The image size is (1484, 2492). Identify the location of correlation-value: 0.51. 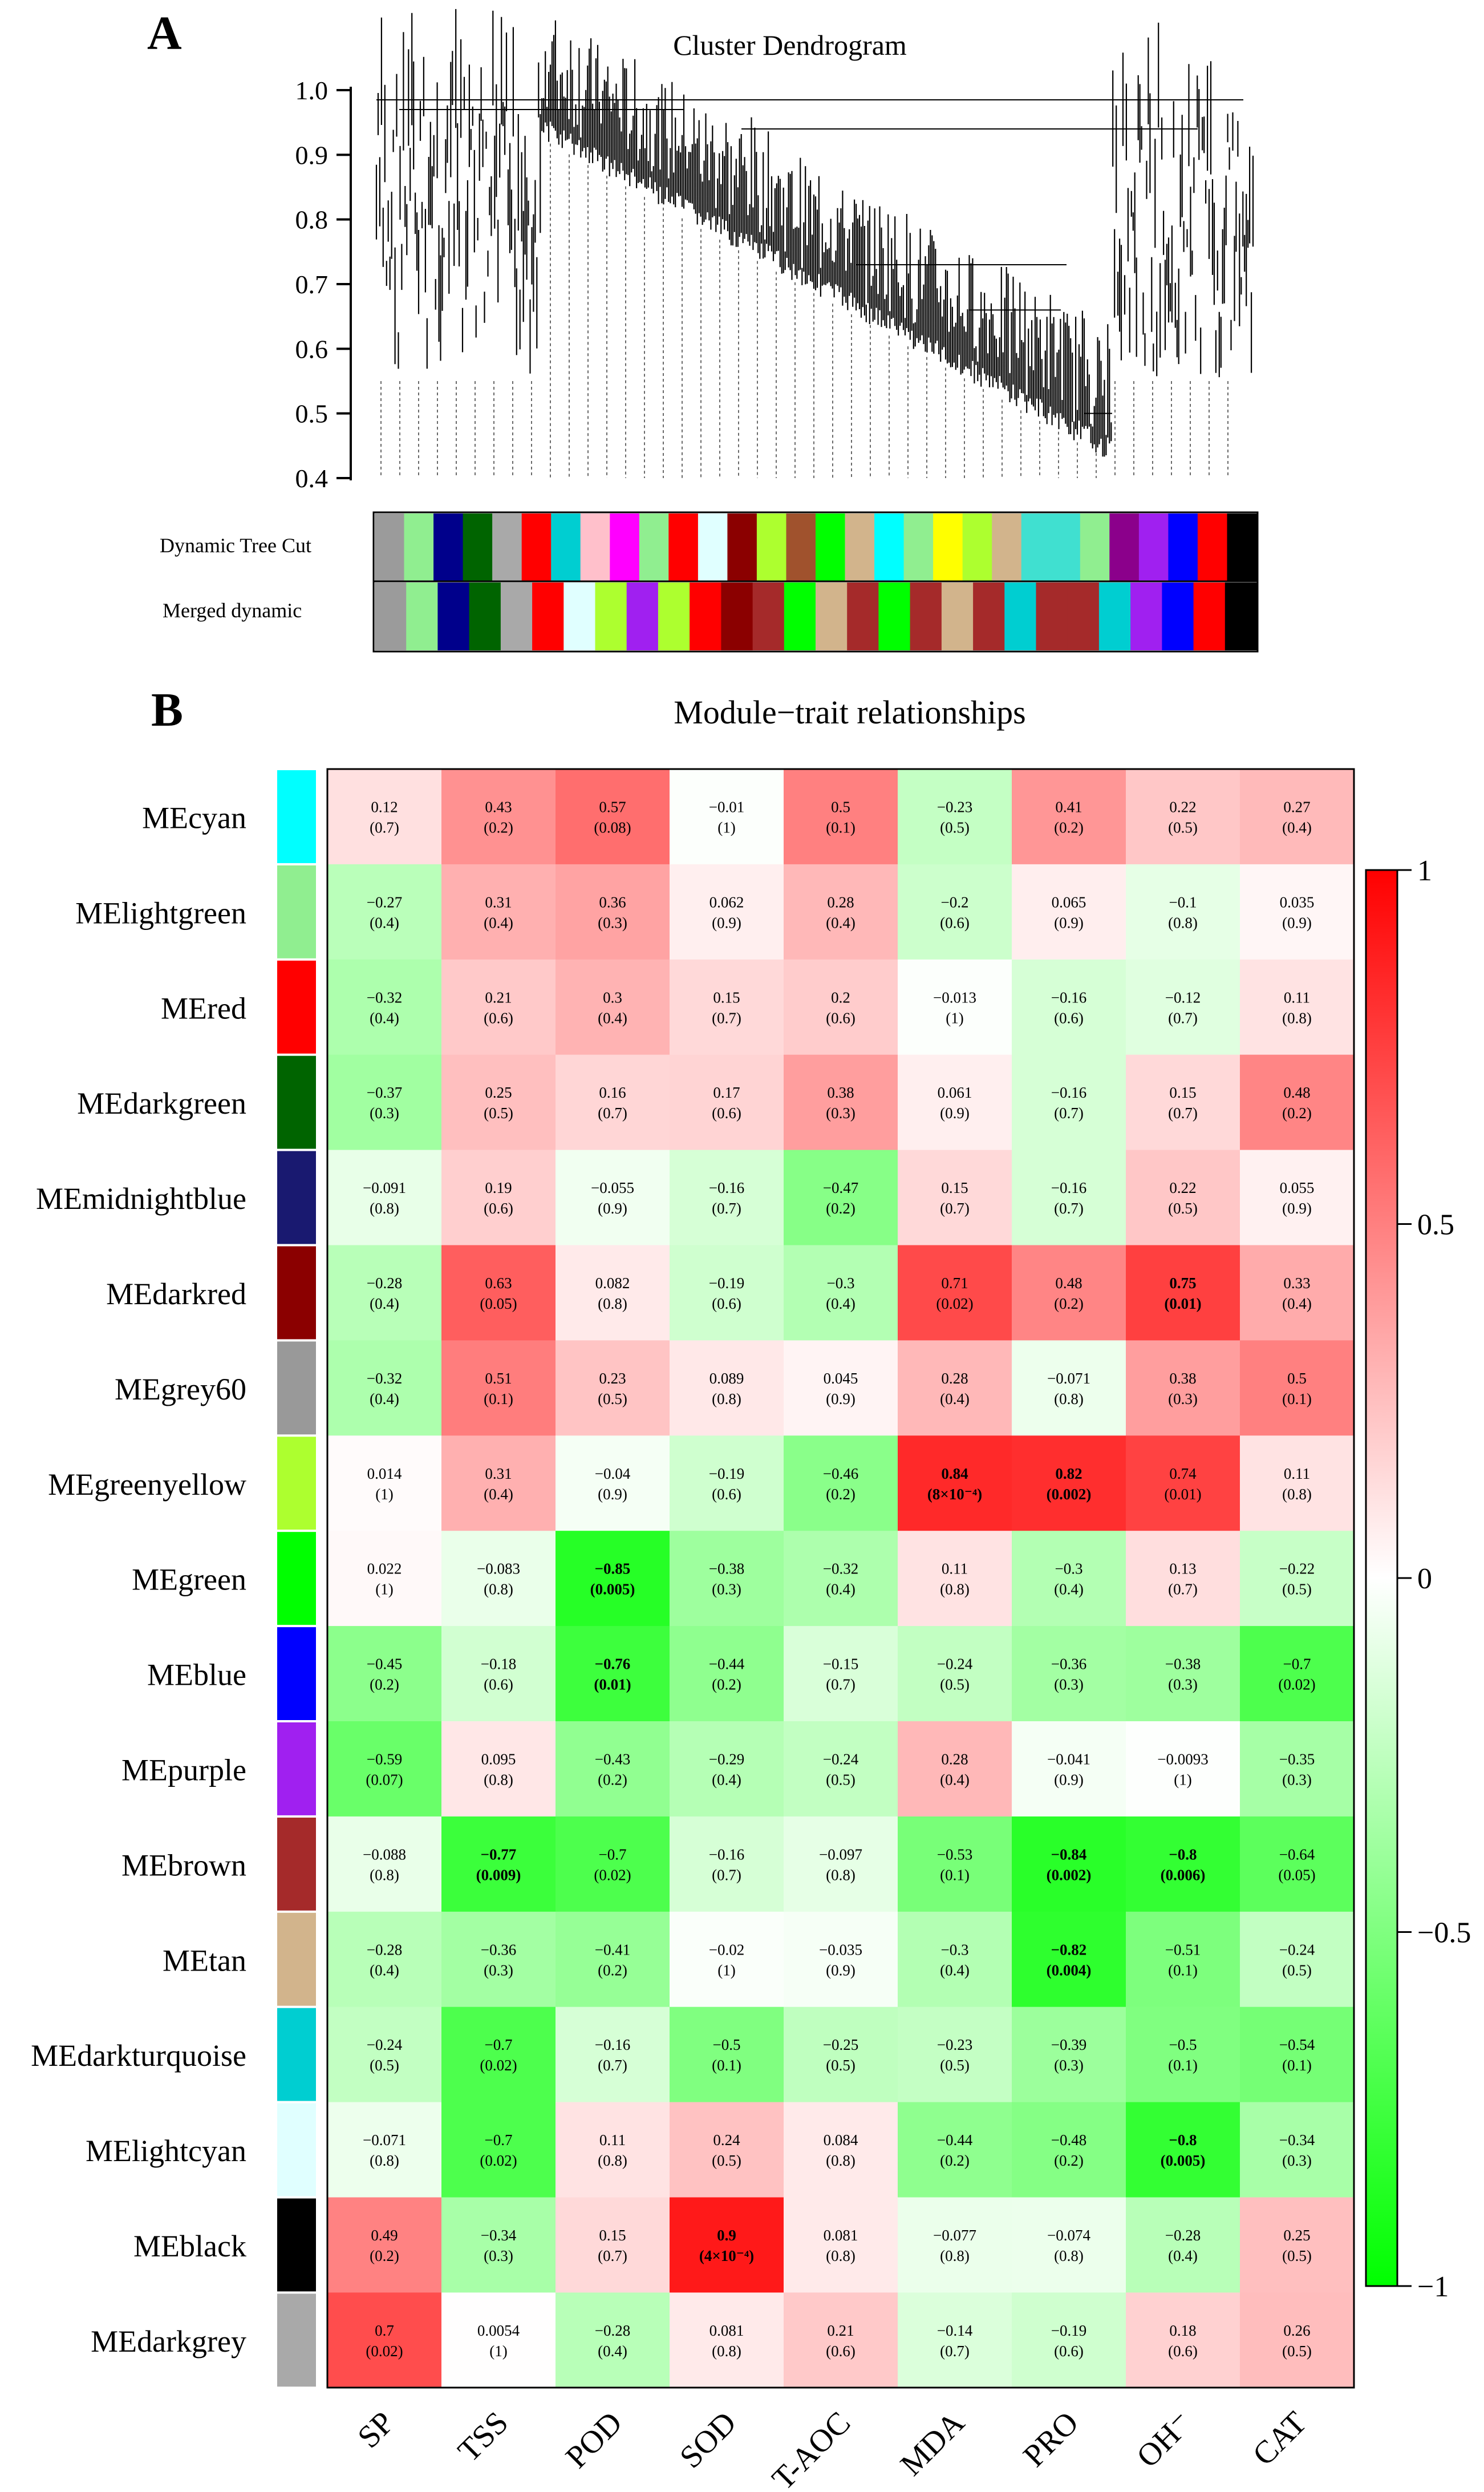
(498, 1378).